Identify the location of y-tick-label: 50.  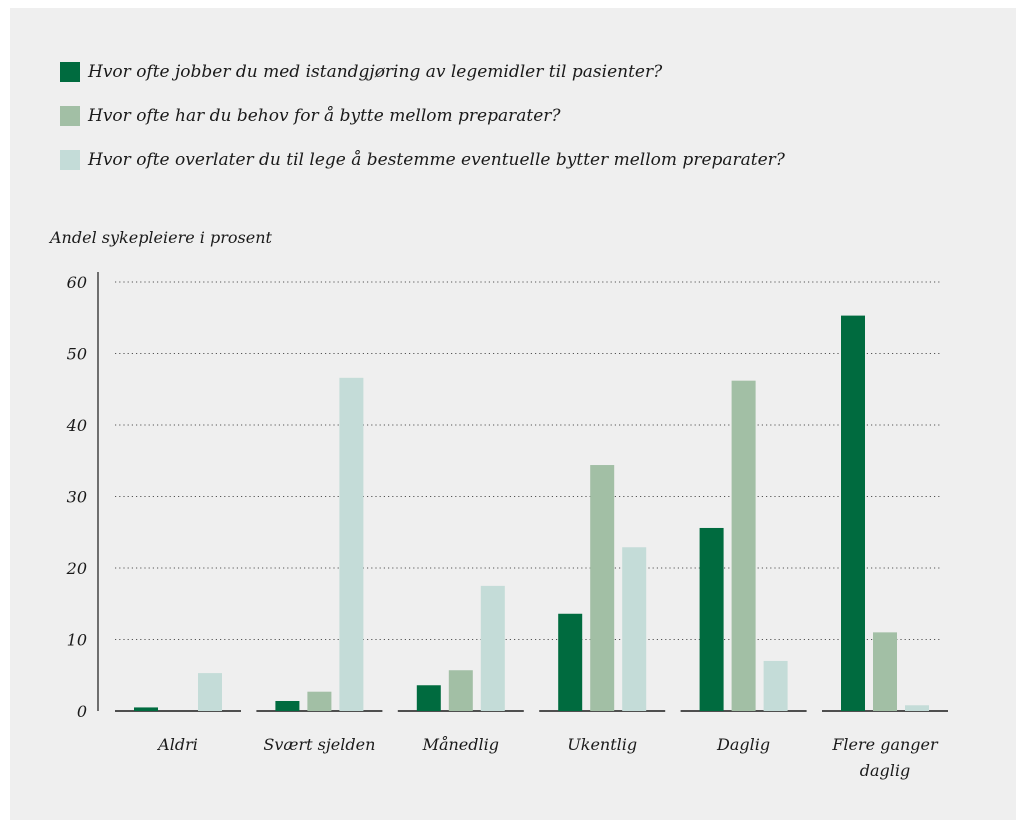
(77, 354).